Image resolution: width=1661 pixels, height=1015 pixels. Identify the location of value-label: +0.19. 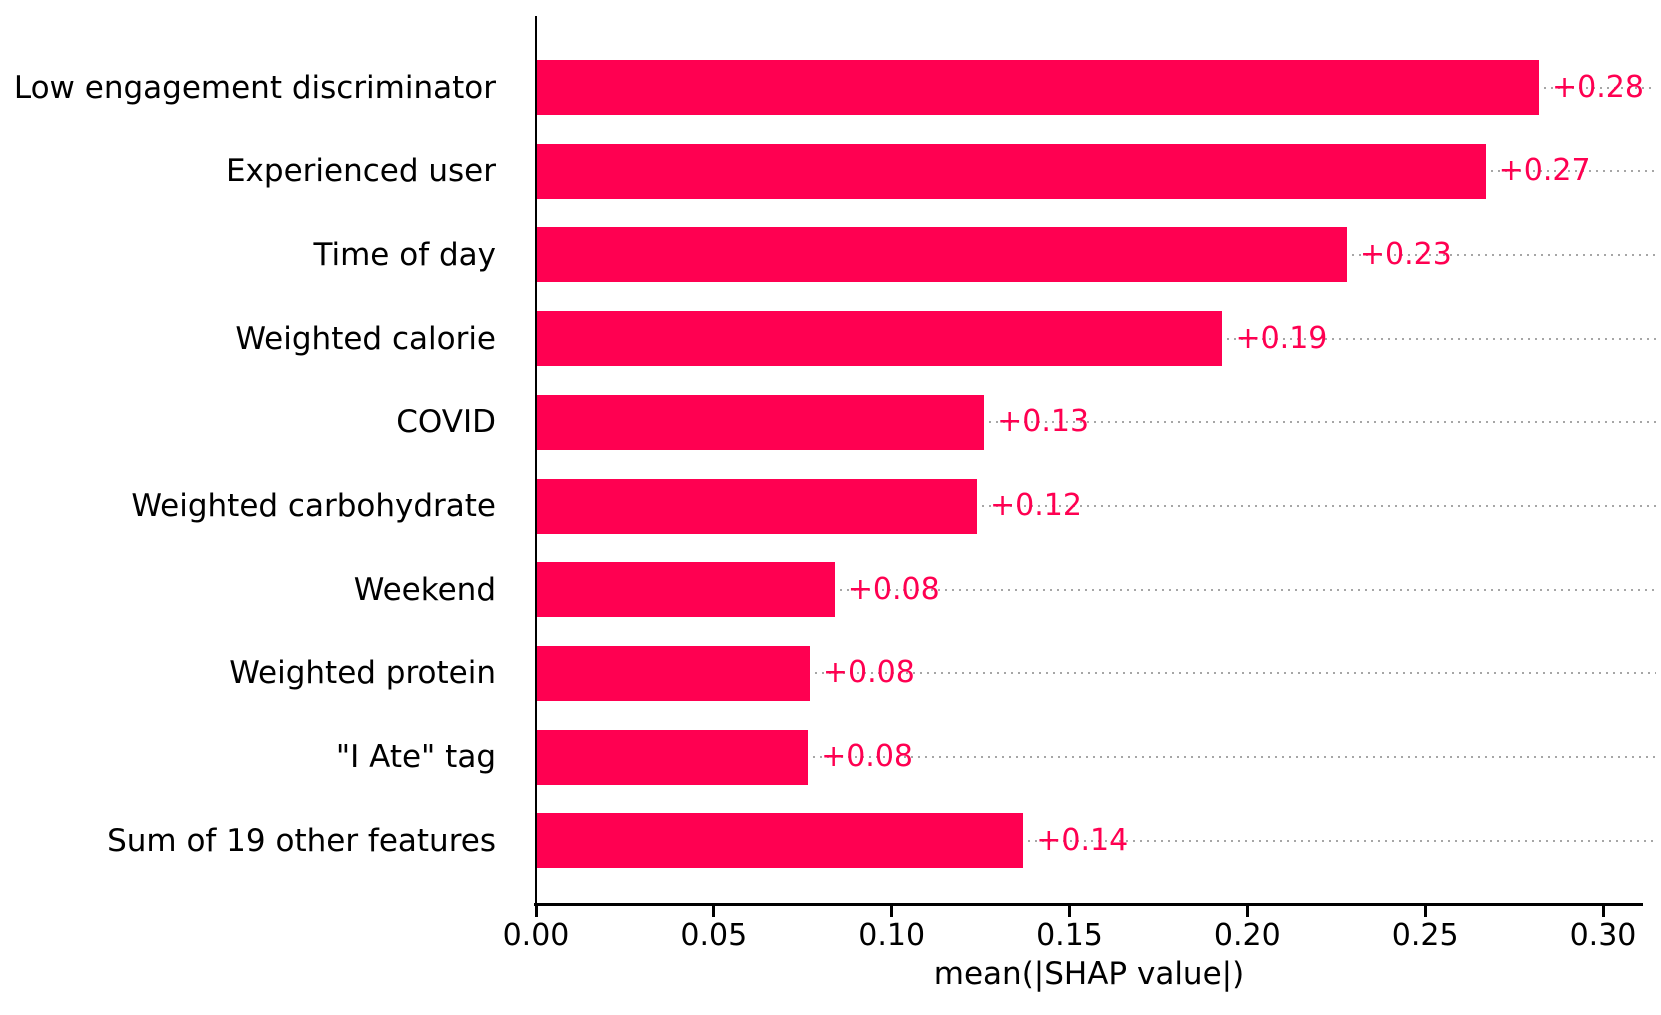
(1281, 338).